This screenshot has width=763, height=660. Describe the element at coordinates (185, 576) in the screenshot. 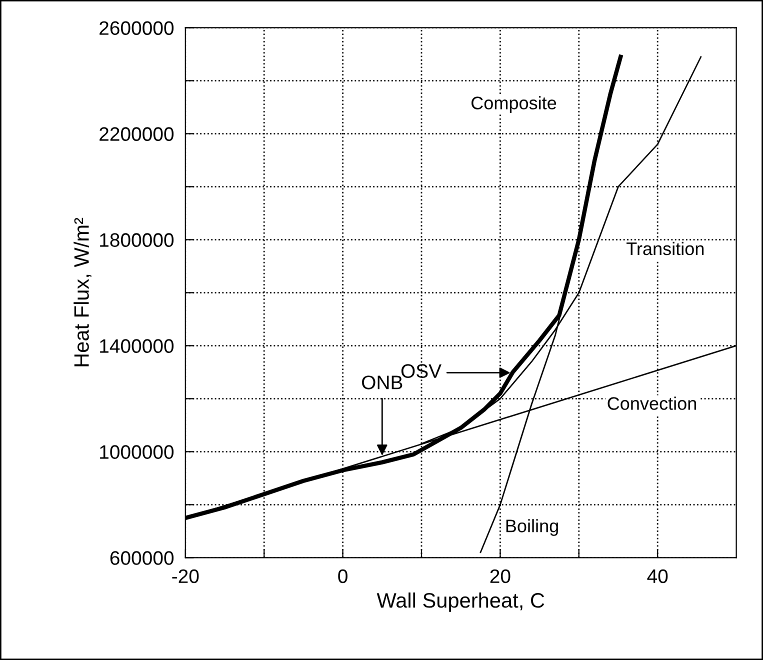

I see `x-tick-label: -20` at that location.